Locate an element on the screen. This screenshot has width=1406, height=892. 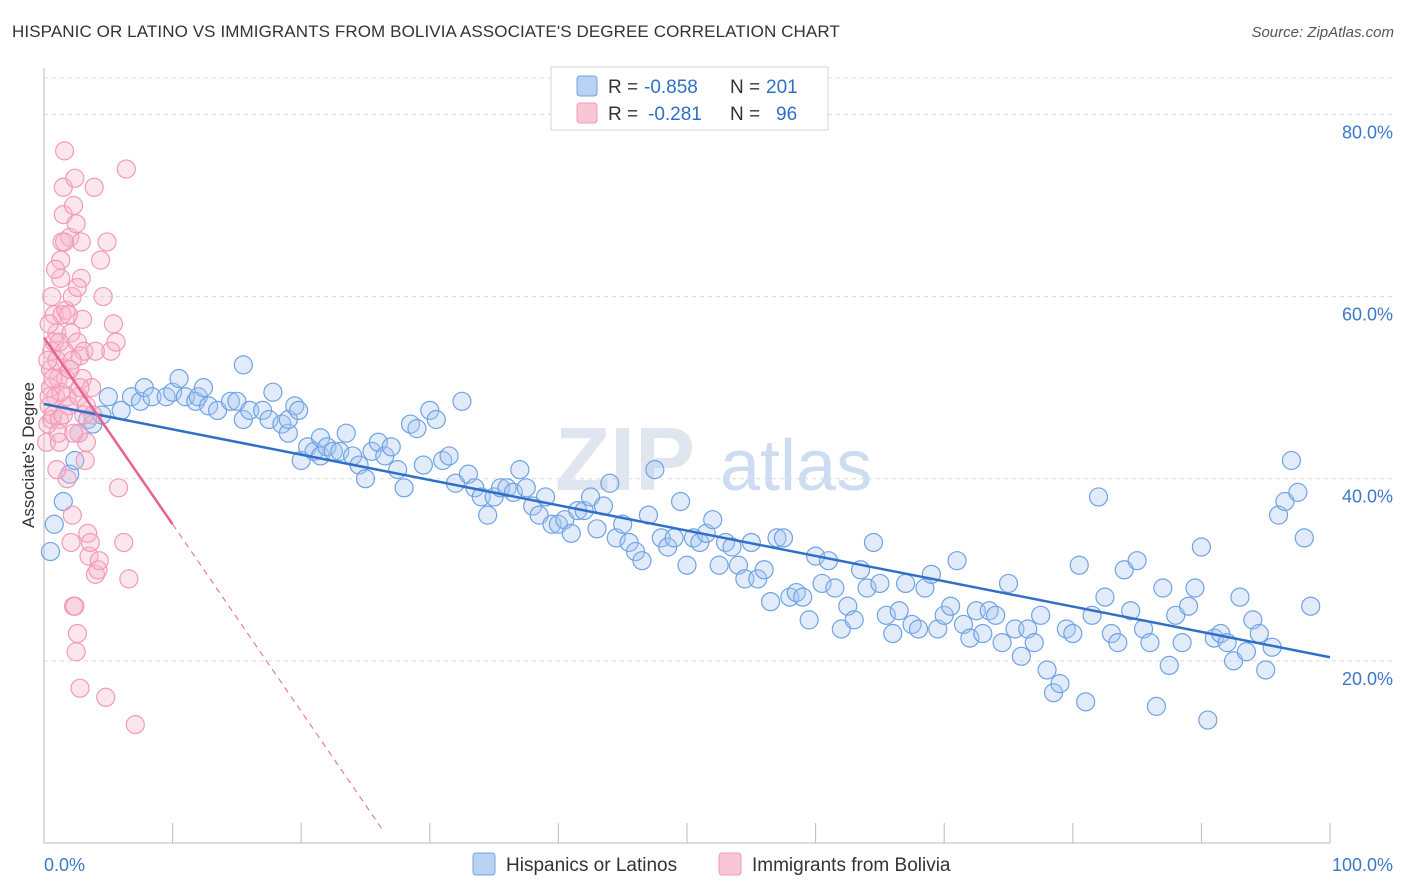
series-immigrants-from-bolivia is located at coordinates (90, 438).